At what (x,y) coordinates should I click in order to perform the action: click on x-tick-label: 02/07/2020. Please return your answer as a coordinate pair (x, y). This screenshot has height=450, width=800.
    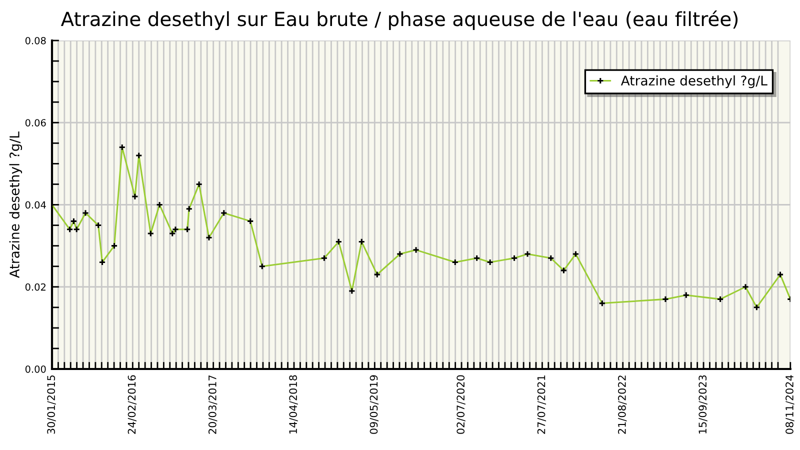
    Looking at the image, I should click on (461, 404).